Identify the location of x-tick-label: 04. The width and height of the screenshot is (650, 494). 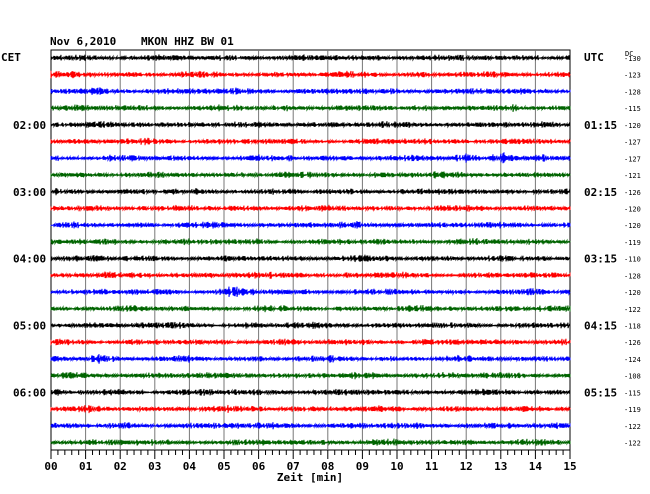
(190, 466).